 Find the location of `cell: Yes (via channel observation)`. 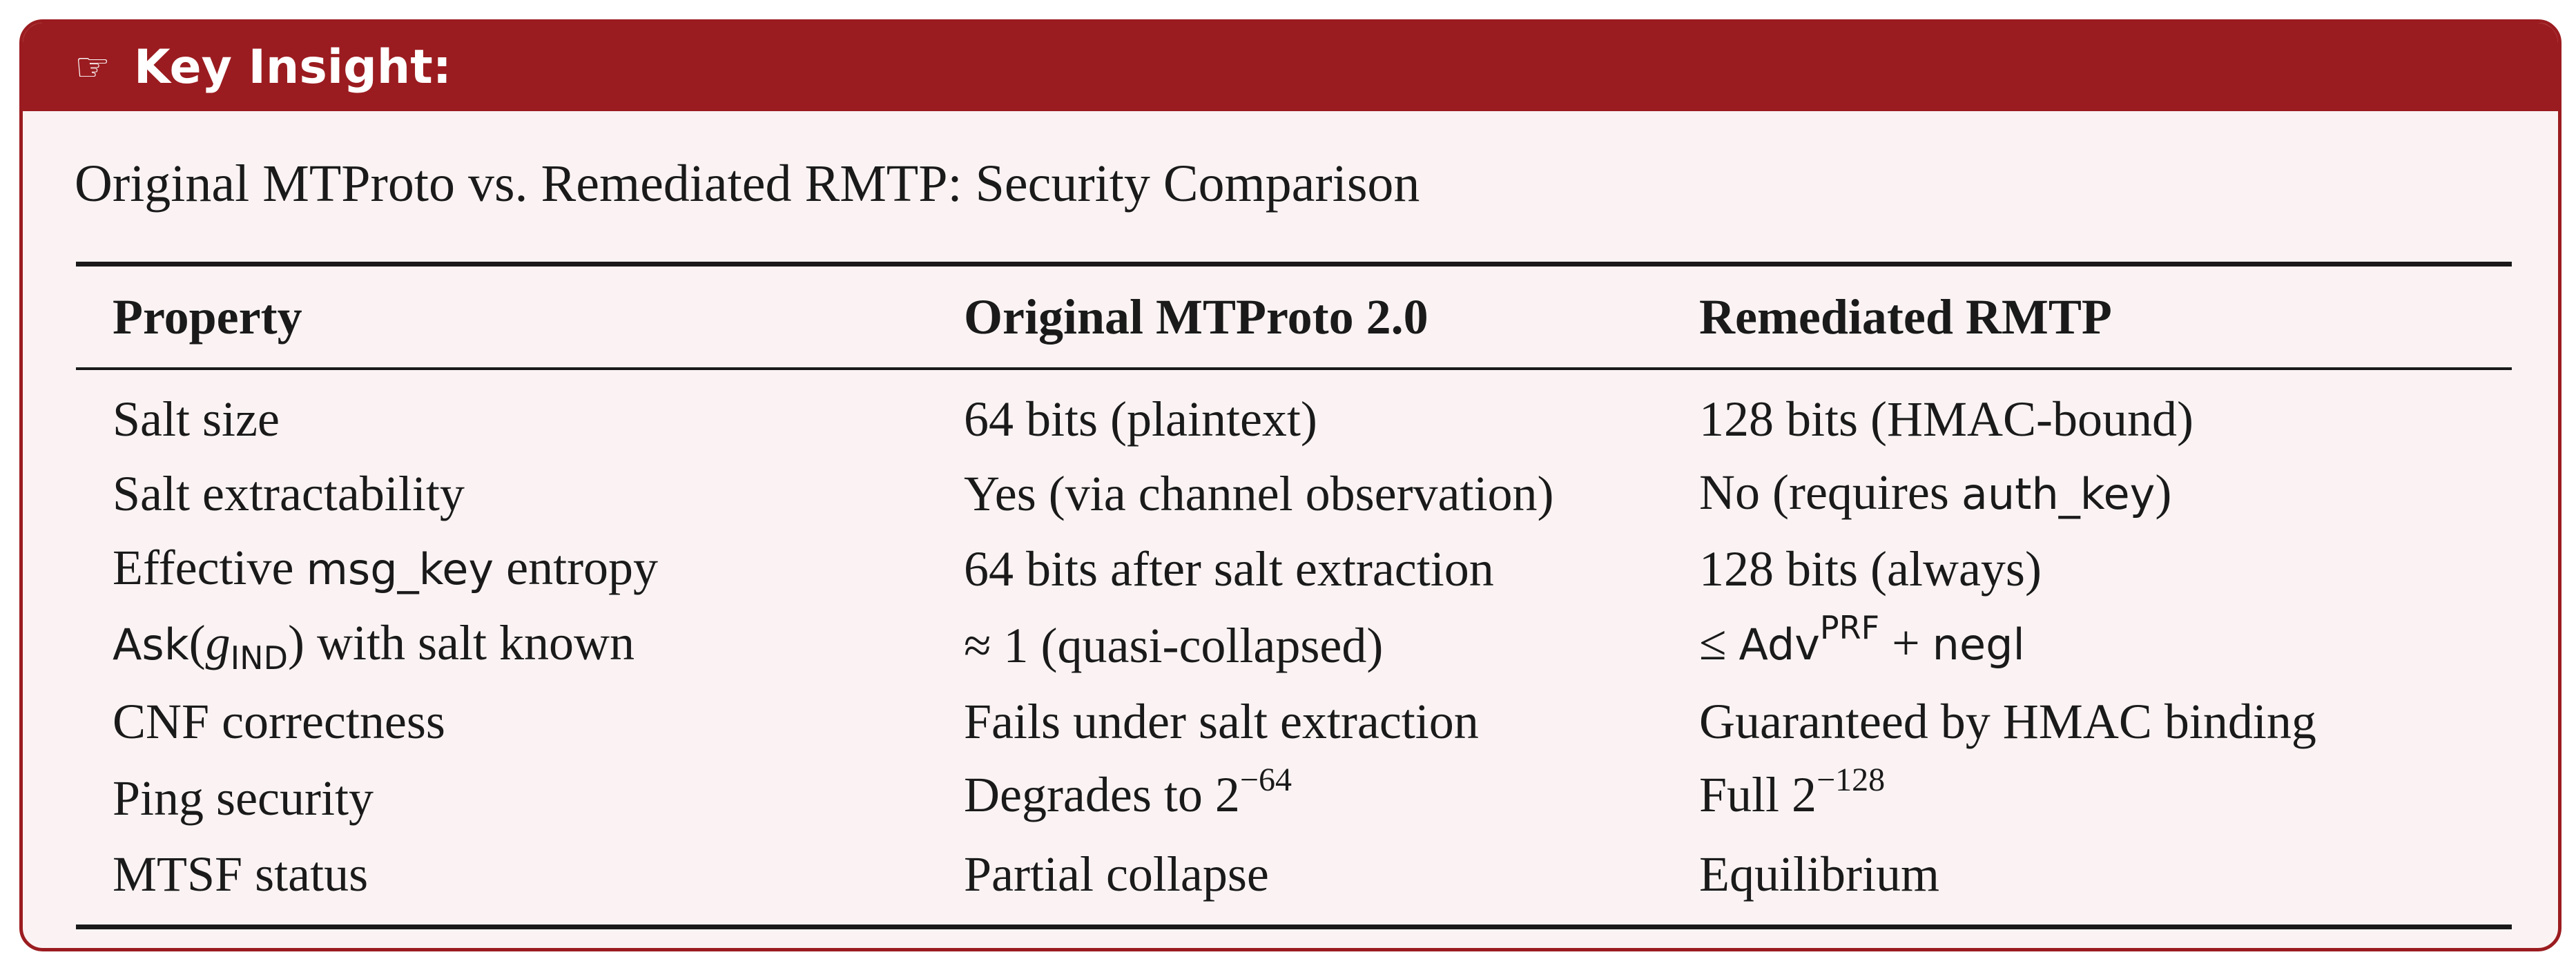

cell: Yes (via channel observation) is located at coordinates (1259, 493).